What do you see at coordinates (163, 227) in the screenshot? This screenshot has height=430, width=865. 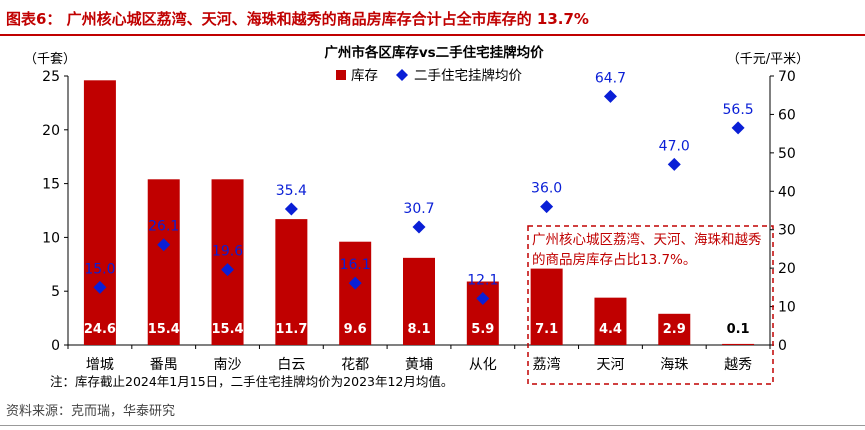 I see `price-value-label: 26.1` at bounding box center [163, 227].